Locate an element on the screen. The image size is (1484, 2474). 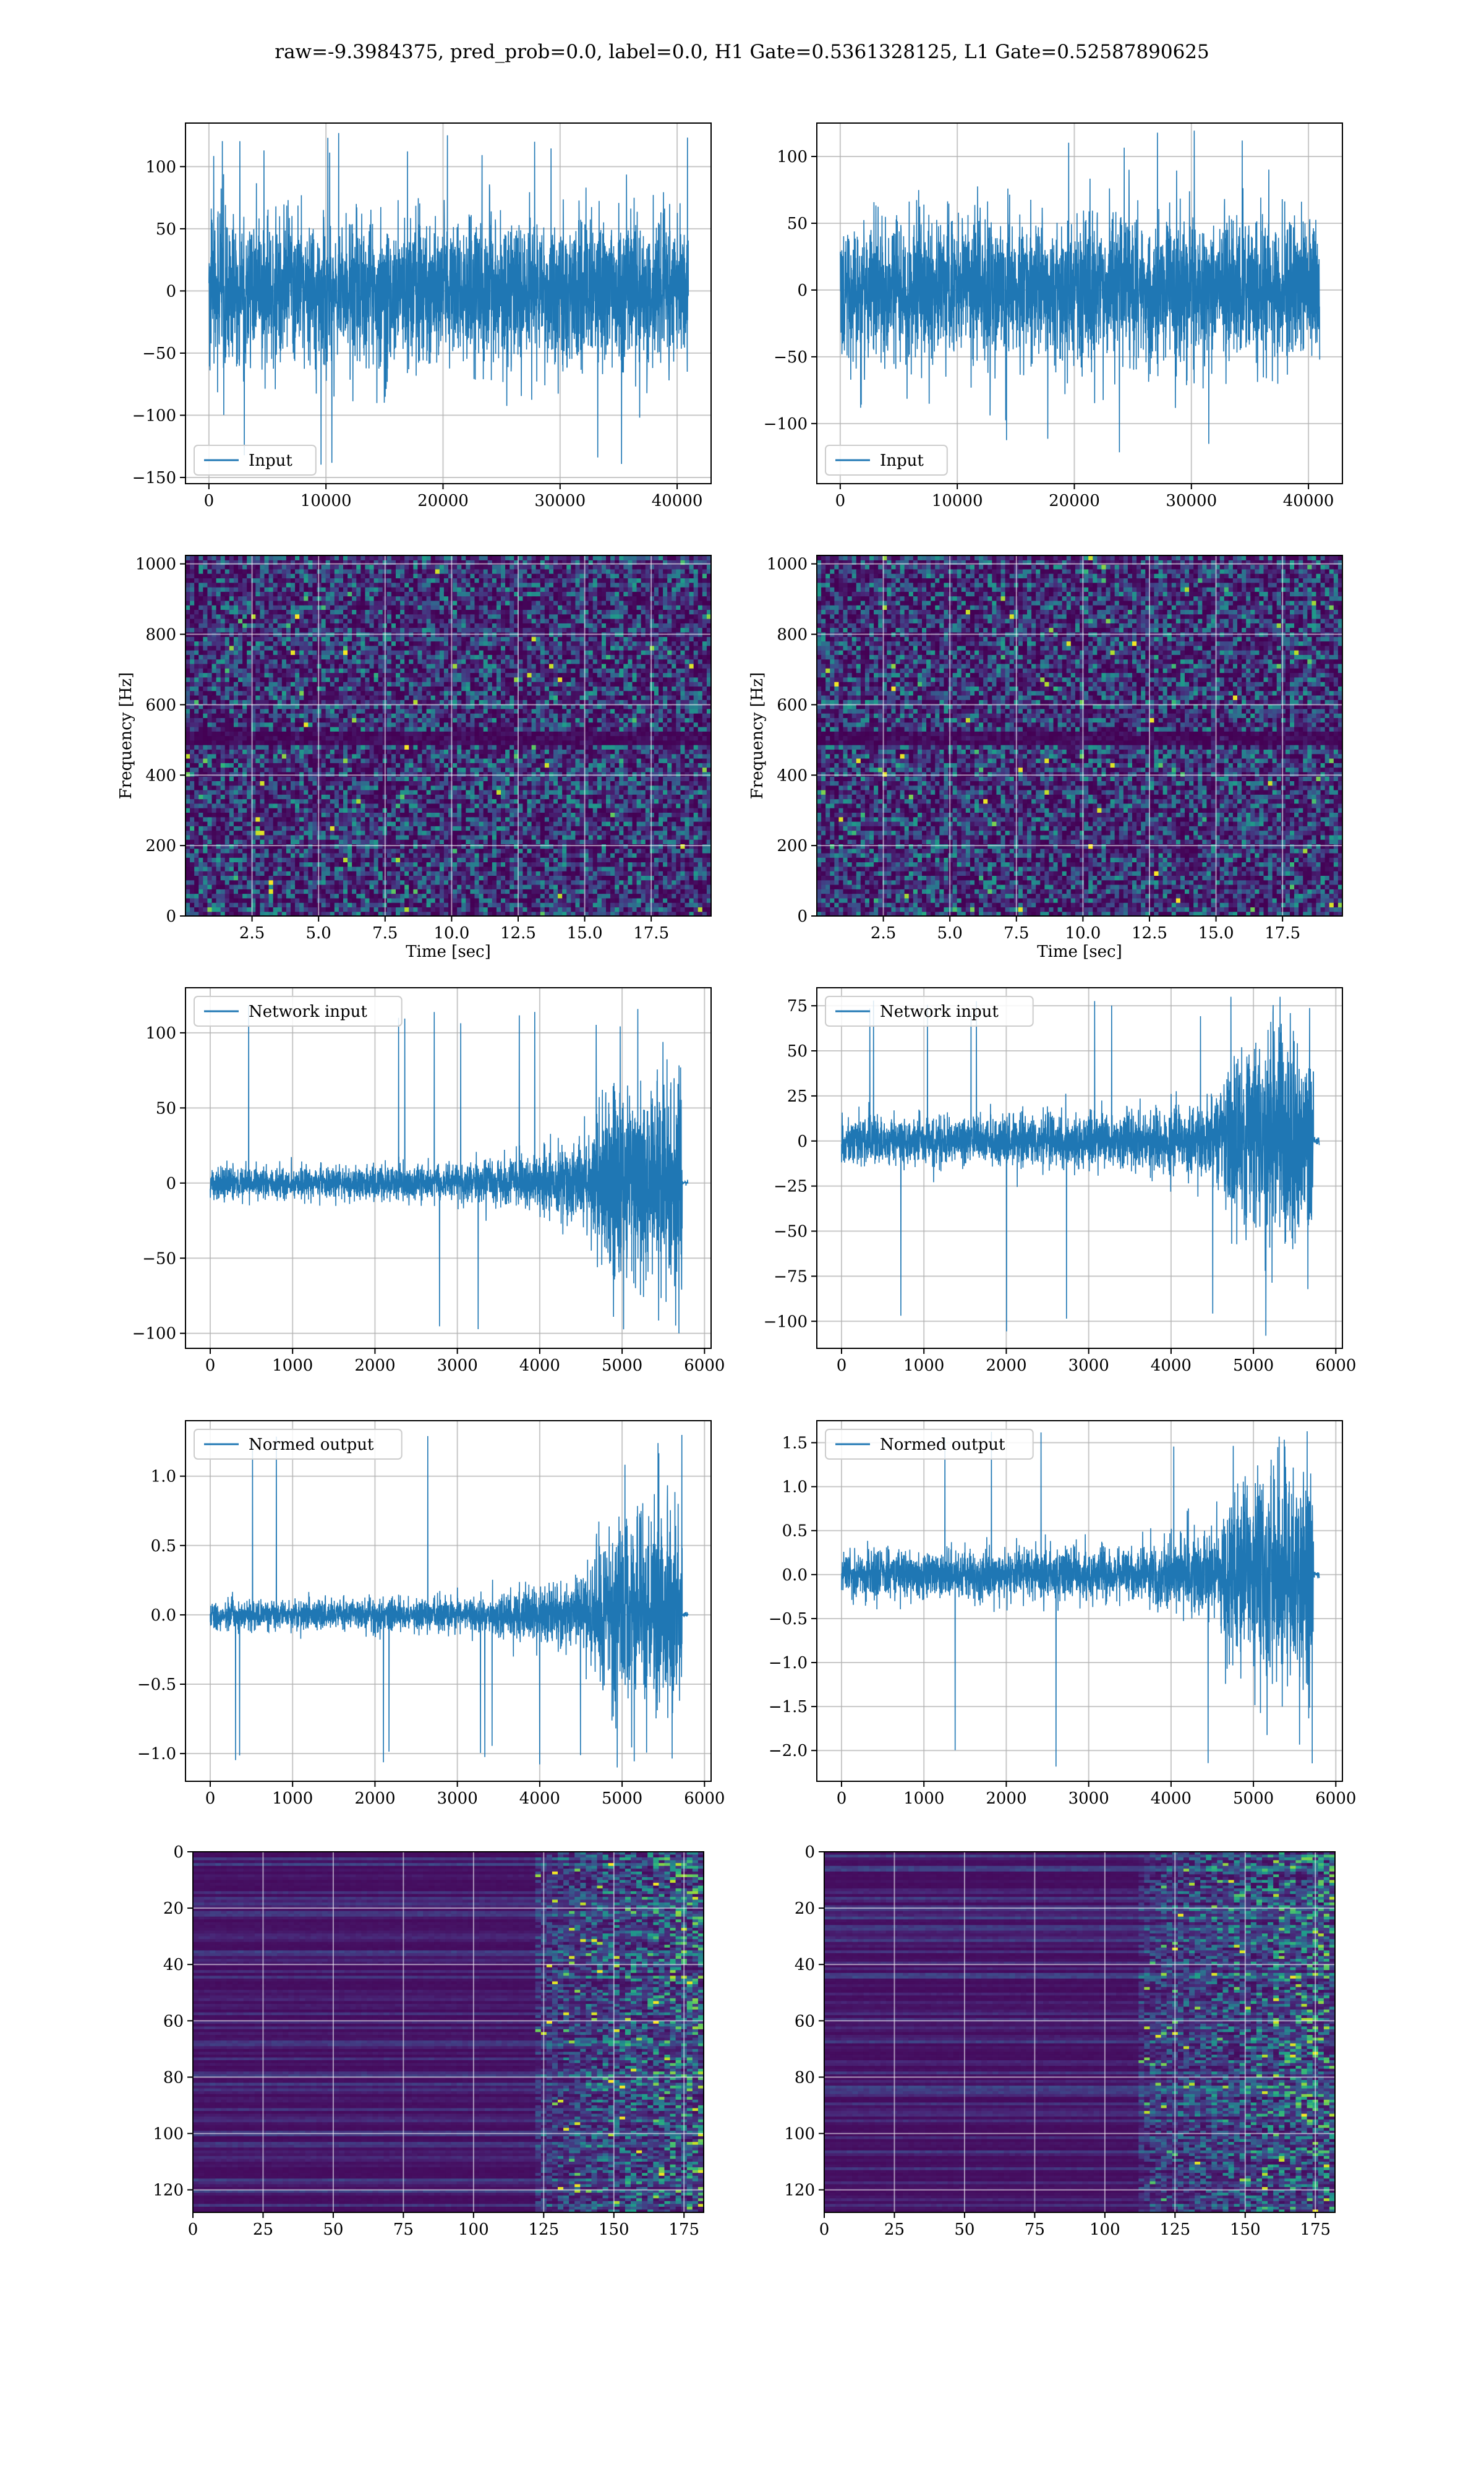
h1-network-input-ytick-label: −50 is located at coordinates (159, 1258).